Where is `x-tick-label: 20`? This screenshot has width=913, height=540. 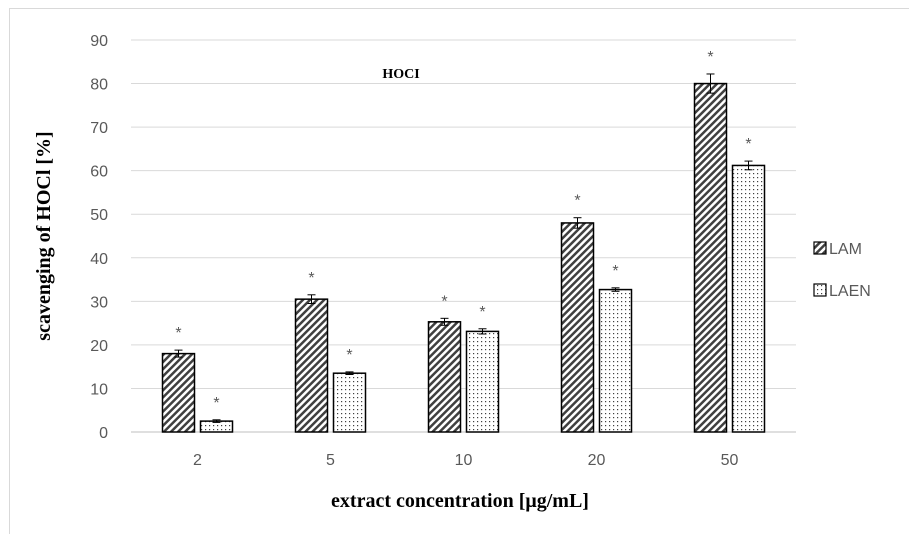 x-tick-label: 20 is located at coordinates (597, 460).